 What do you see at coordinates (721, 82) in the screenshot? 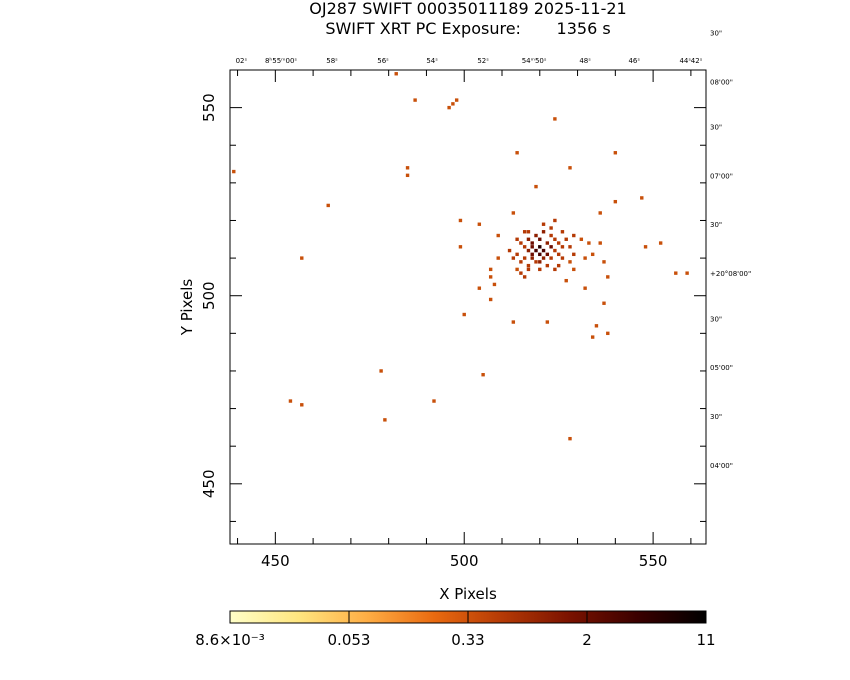
I see `dec-tick-label: 08'00"` at bounding box center [721, 82].